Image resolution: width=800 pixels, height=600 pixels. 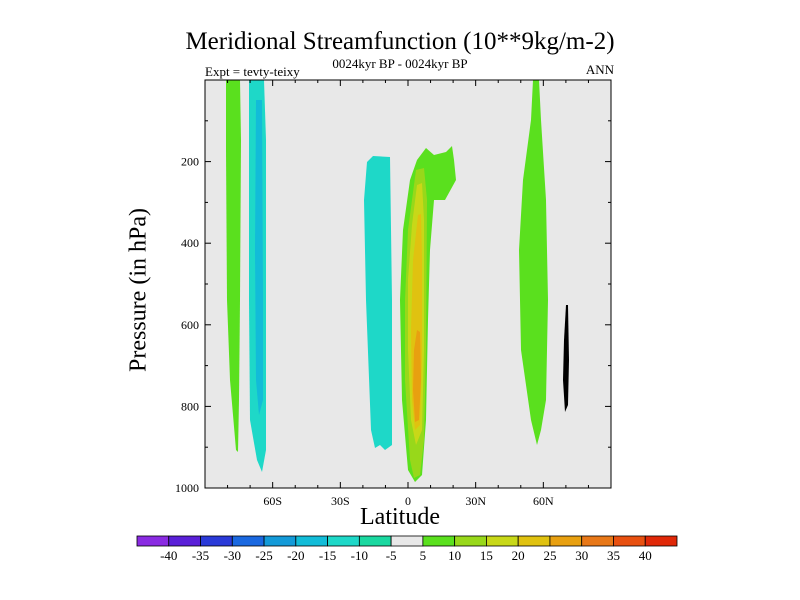 What do you see at coordinates (327, 555) in the screenshot?
I see `colorbar-label: -15` at bounding box center [327, 555].